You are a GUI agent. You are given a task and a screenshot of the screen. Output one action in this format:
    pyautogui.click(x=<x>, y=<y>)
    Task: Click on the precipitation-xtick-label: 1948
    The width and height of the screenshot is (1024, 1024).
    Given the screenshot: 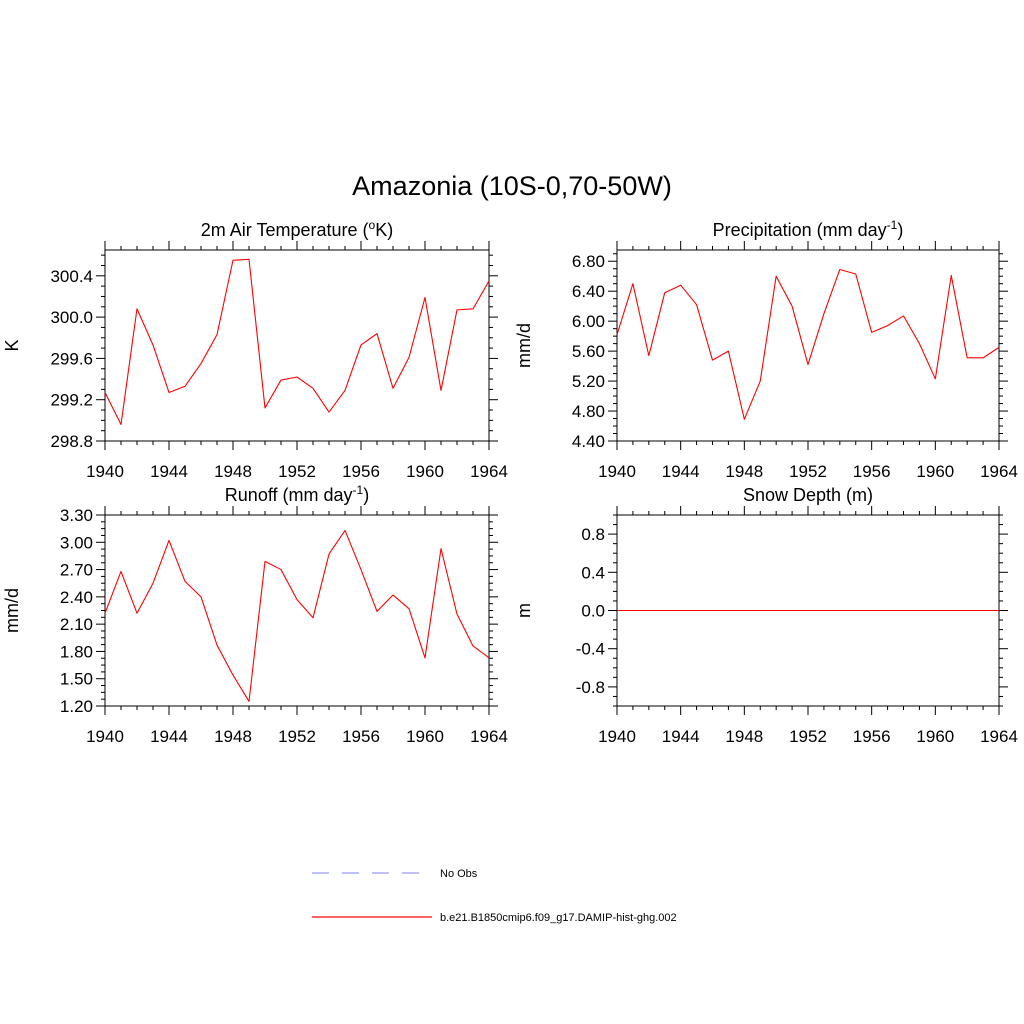 What is the action you would take?
    pyautogui.click(x=744, y=471)
    